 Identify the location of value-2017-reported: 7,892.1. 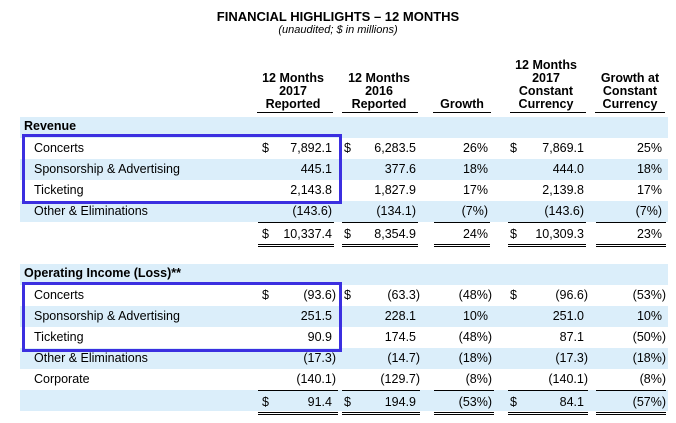
(311, 148).